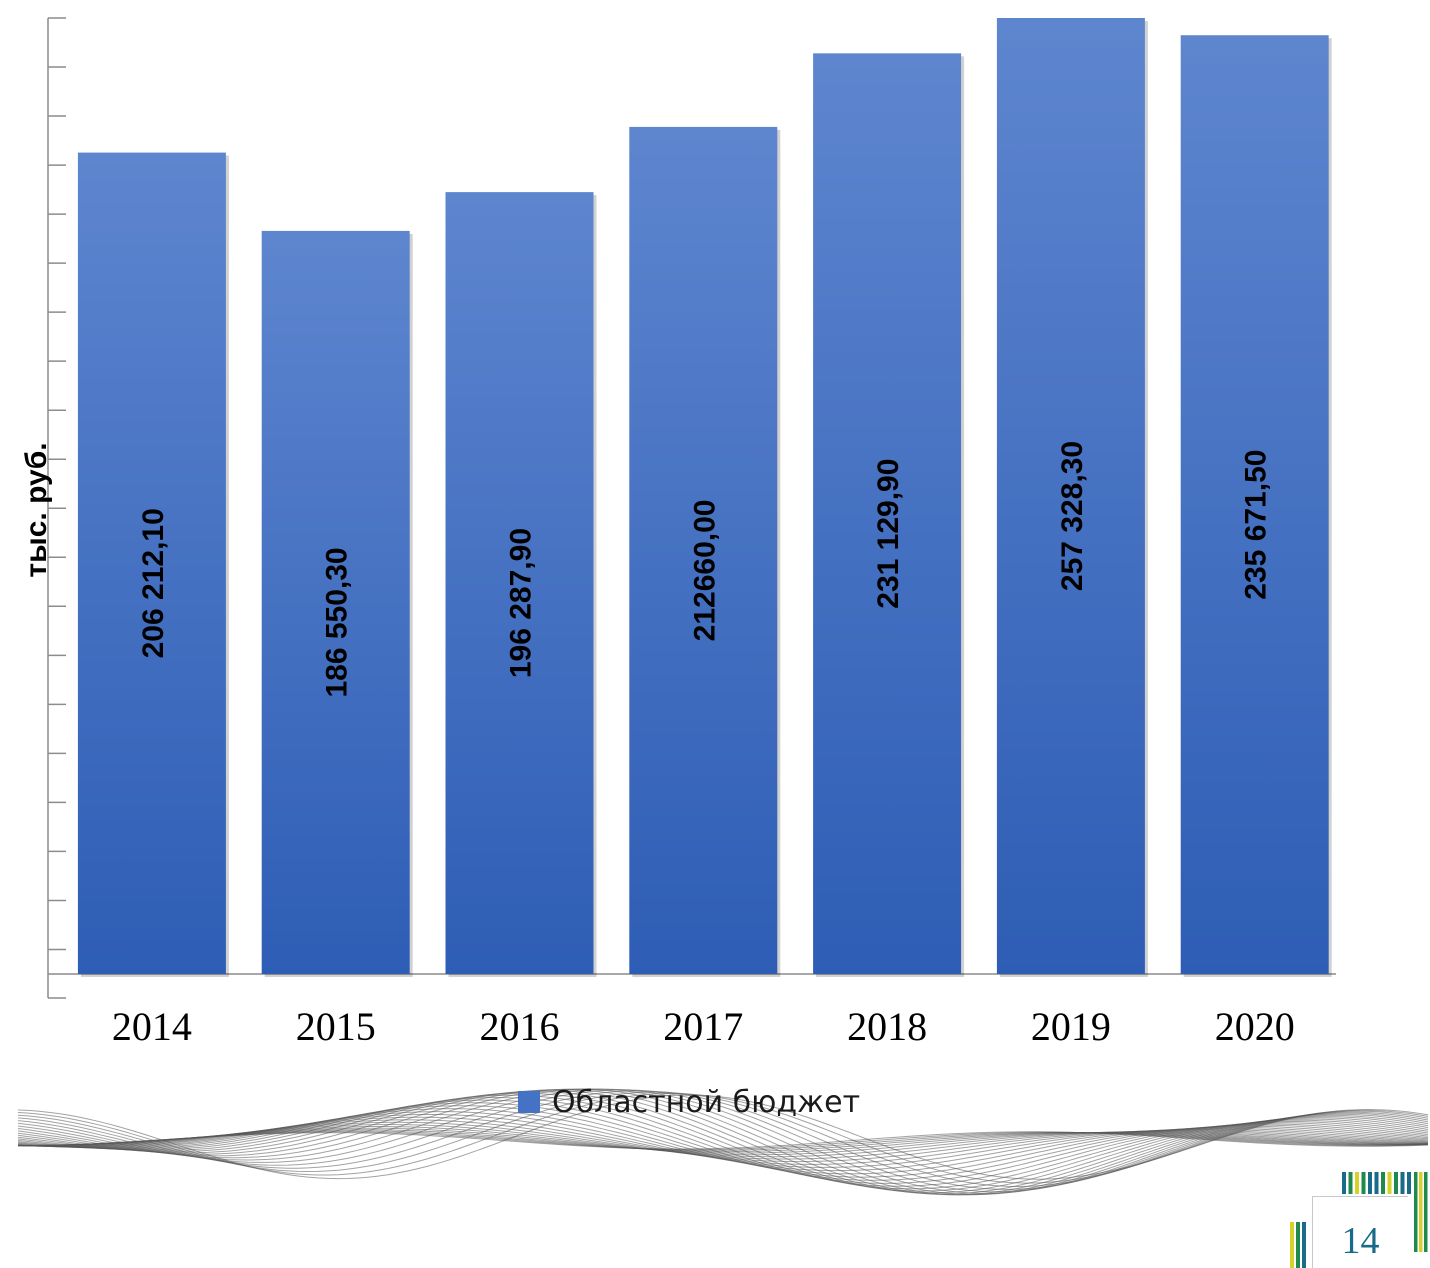 Image resolution: width=1430 pixels, height=1268 pixels. I want to click on data-label-2020: 235 671,50, so click(1256, 525).